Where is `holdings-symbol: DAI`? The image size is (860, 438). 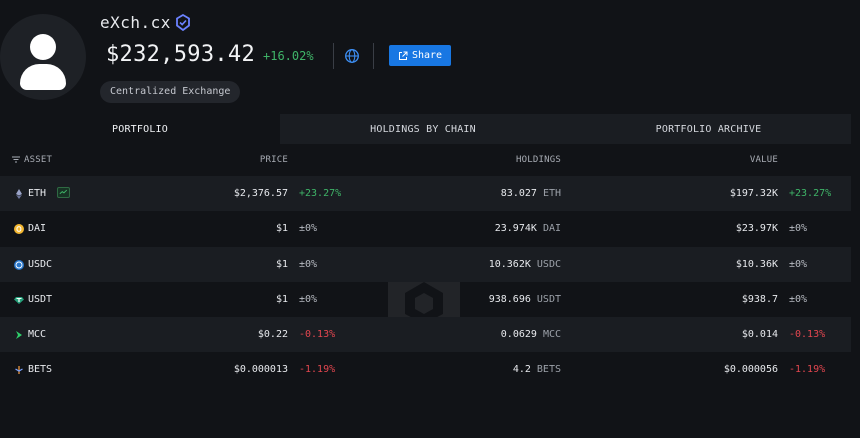 holdings-symbol: DAI is located at coordinates (551, 229).